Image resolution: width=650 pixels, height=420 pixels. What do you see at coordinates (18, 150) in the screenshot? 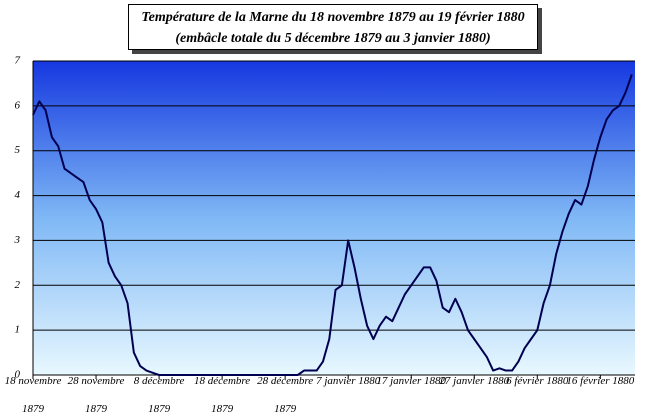
I see `y-tick-label: 5` at bounding box center [18, 150].